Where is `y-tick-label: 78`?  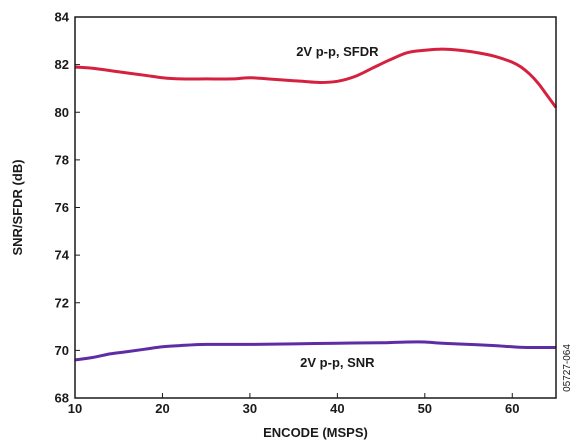 y-tick-label: 78 is located at coordinates (62, 159).